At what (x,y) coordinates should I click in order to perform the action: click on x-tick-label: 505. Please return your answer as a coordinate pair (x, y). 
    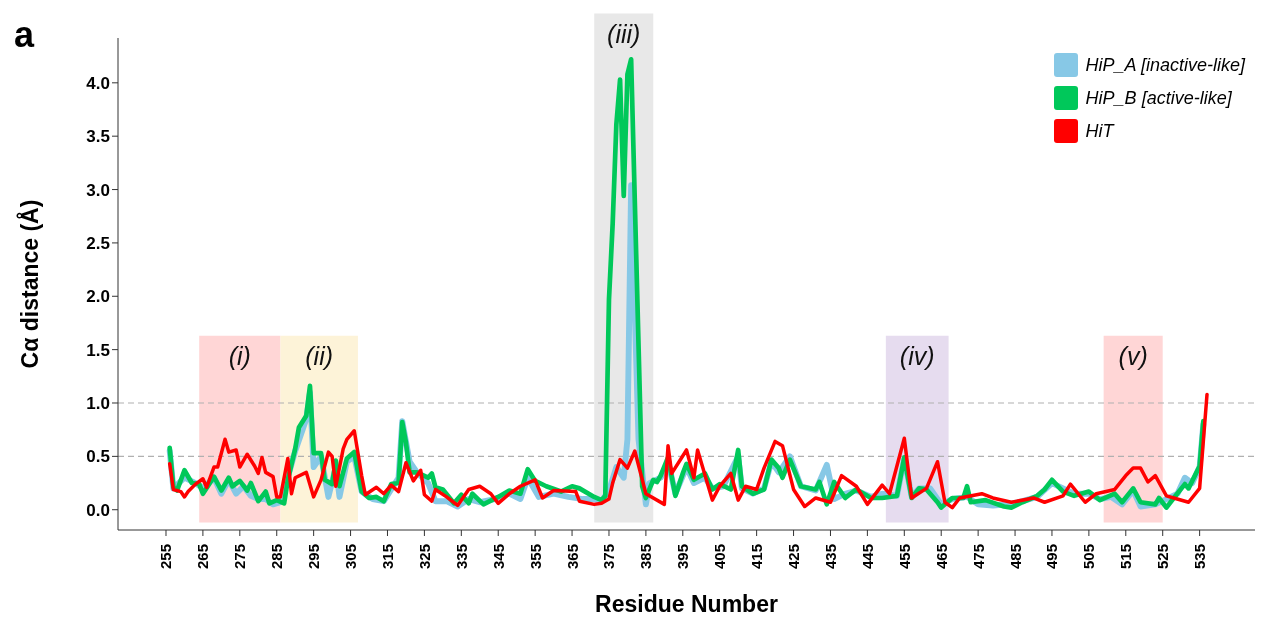
    Looking at the image, I should click on (1089, 557).